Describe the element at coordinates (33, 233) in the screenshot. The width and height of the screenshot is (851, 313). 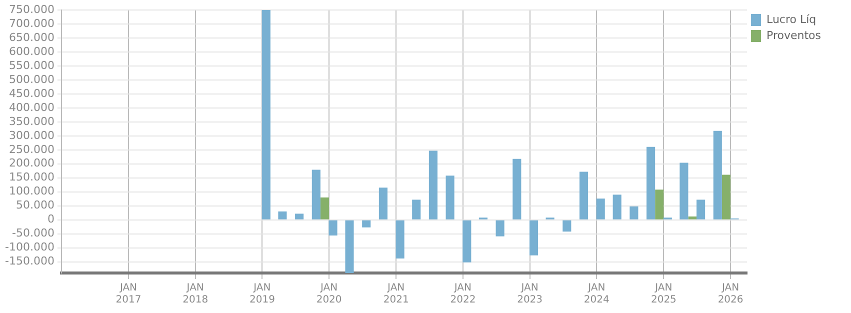
I see `y-tick-label: -50.000` at that location.